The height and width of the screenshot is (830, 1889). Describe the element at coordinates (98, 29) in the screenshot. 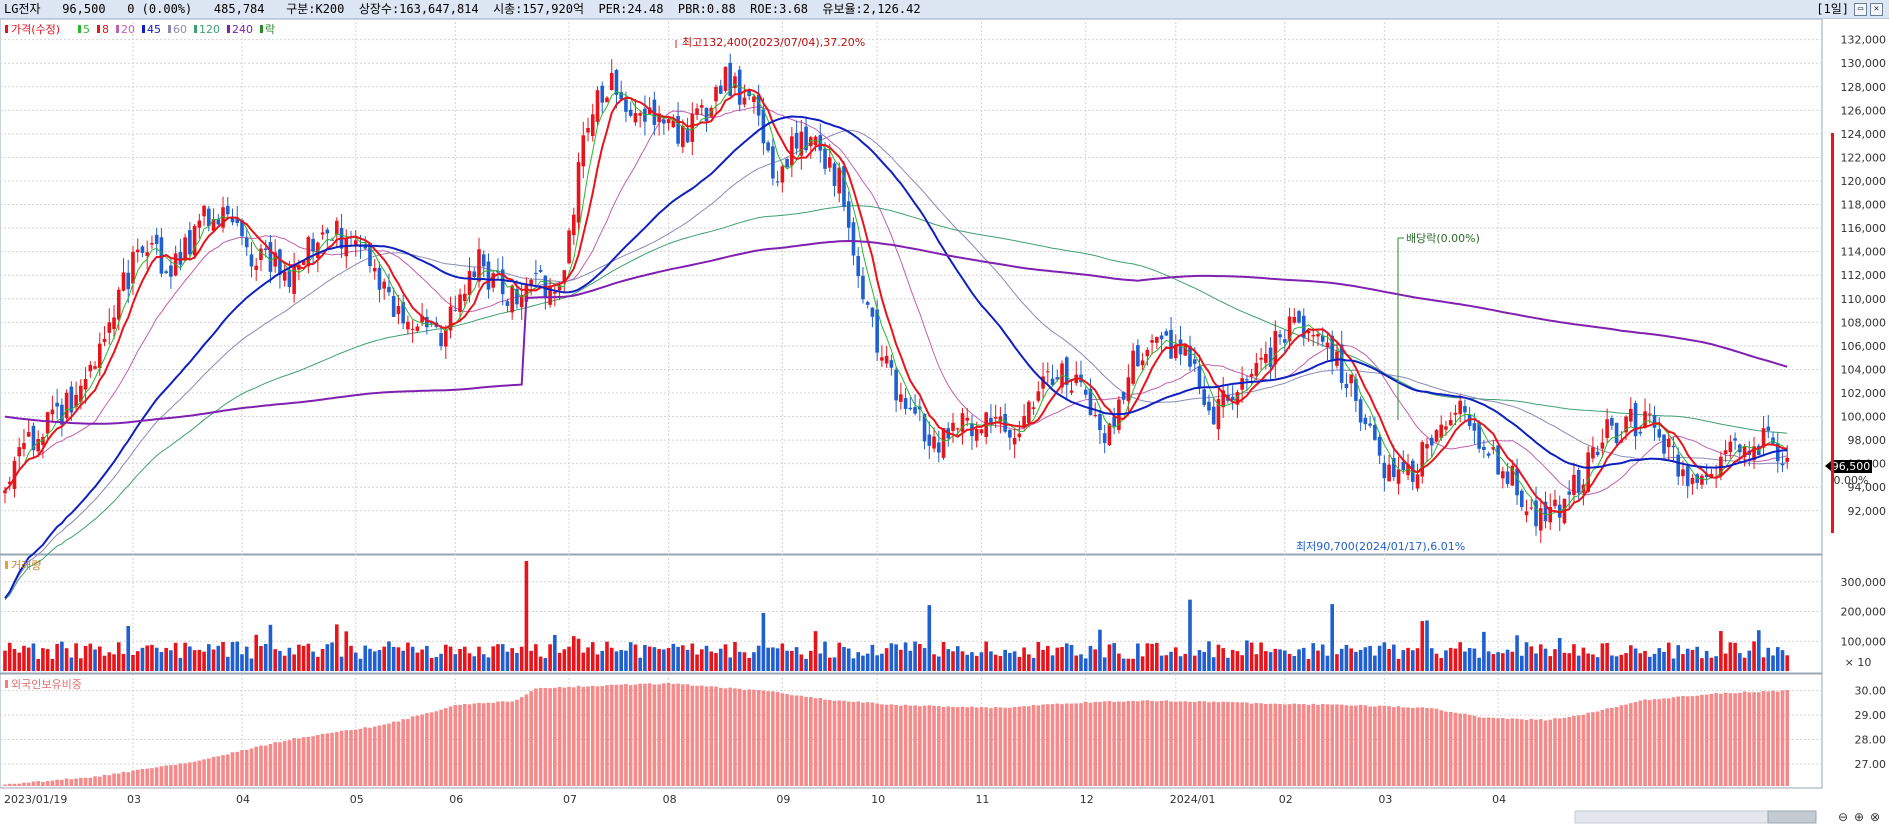

I see `legend-swatch` at that location.